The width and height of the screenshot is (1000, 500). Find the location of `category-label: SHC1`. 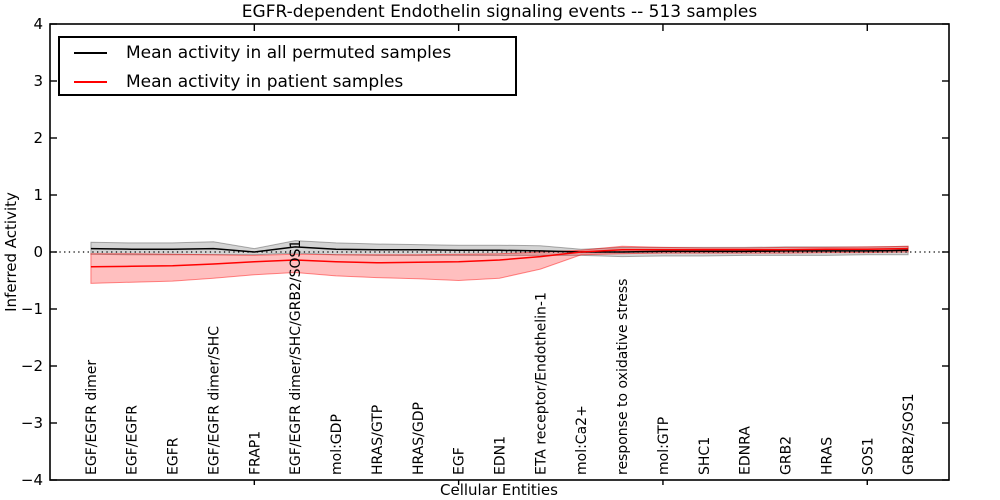

category-label: SHC1 is located at coordinates (705, 456).